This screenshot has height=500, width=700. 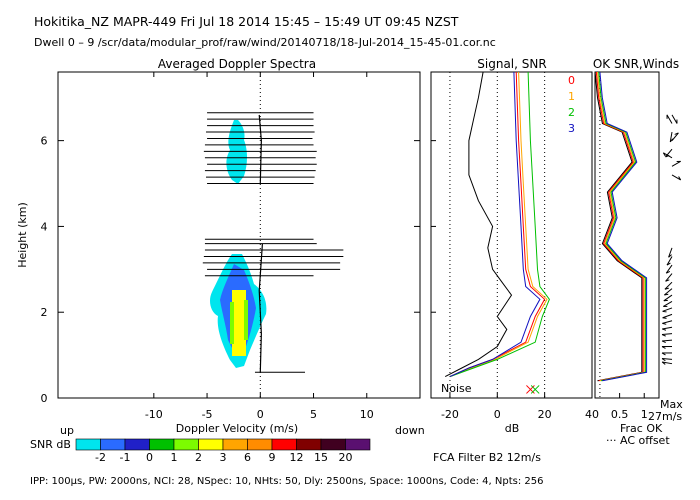 What do you see at coordinates (174, 457) in the screenshot?
I see `scale-tick-label: 1` at bounding box center [174, 457].